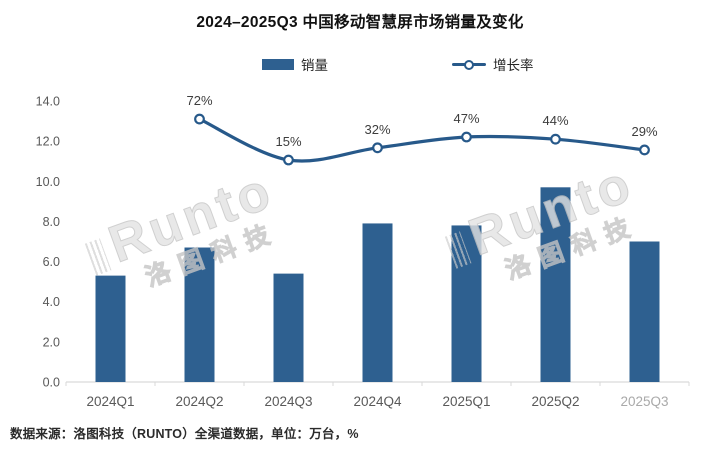 The height and width of the screenshot is (450, 720). I want to click on legend-item-growth: 增长率, so click(493, 64).